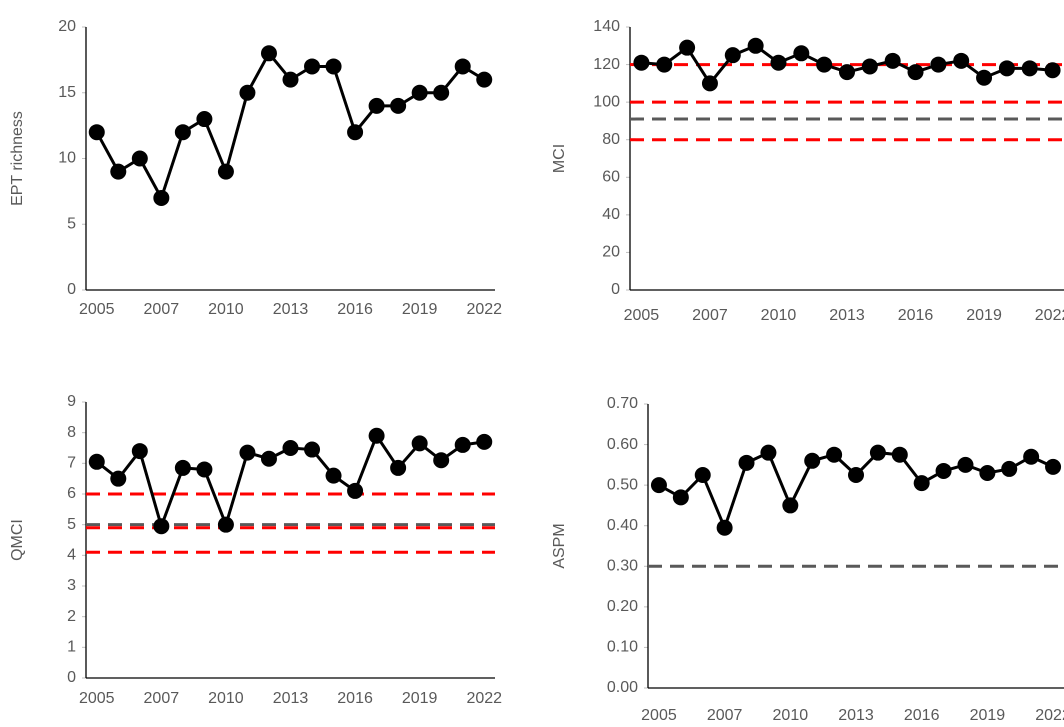  Describe the element at coordinates (17, 158) in the screenshot. I see `y-axis-label: EPT richness` at that location.